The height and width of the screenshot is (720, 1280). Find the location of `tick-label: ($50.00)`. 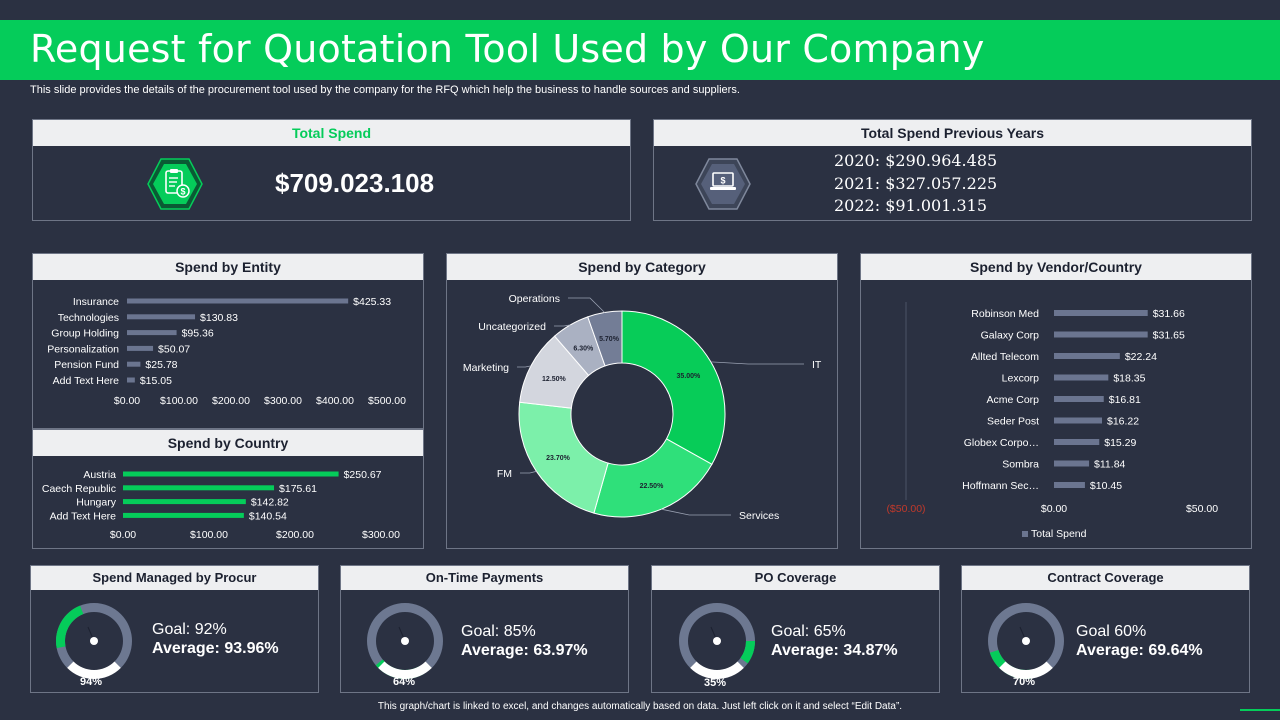

tick-label: ($50.00) is located at coordinates (905, 509).